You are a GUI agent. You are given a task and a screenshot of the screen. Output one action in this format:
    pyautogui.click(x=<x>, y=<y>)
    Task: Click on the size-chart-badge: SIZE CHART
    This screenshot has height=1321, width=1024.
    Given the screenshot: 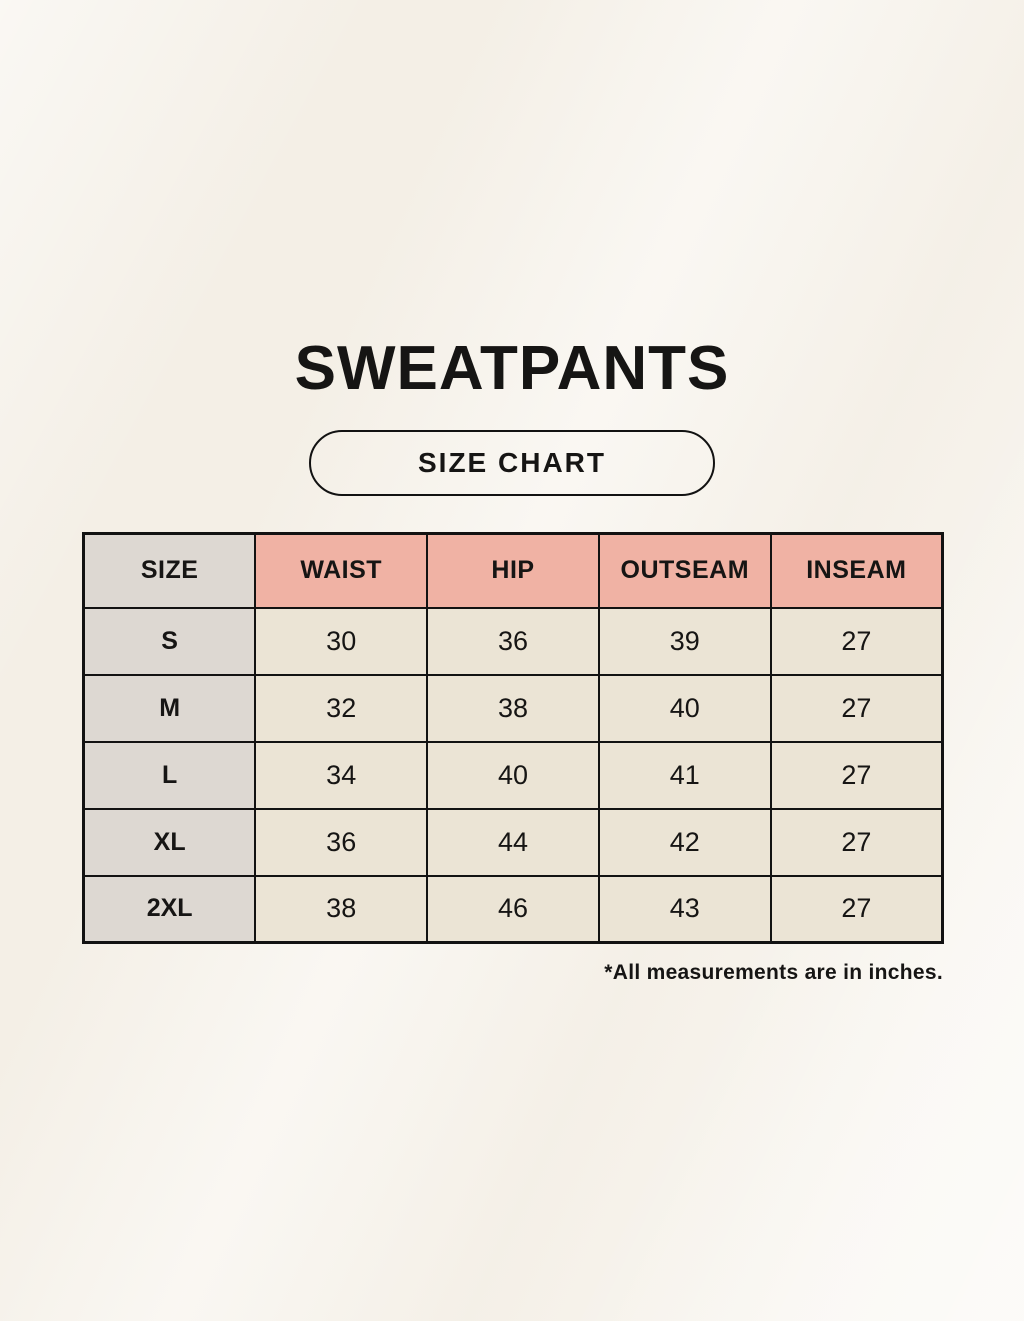 What is the action you would take?
    pyautogui.click(x=512, y=463)
    